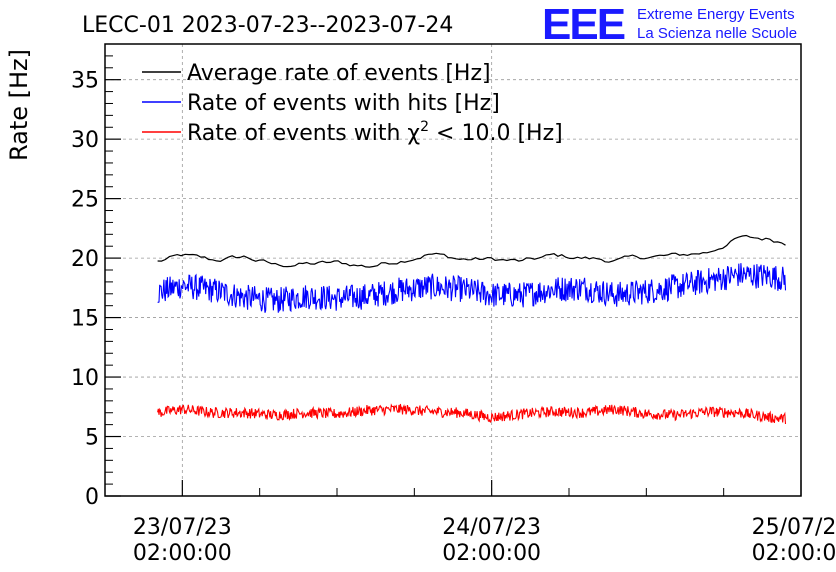  I want to click on legend-label-3: Rate of events with χ2 < 10.0 [Hz], so click(375, 132).